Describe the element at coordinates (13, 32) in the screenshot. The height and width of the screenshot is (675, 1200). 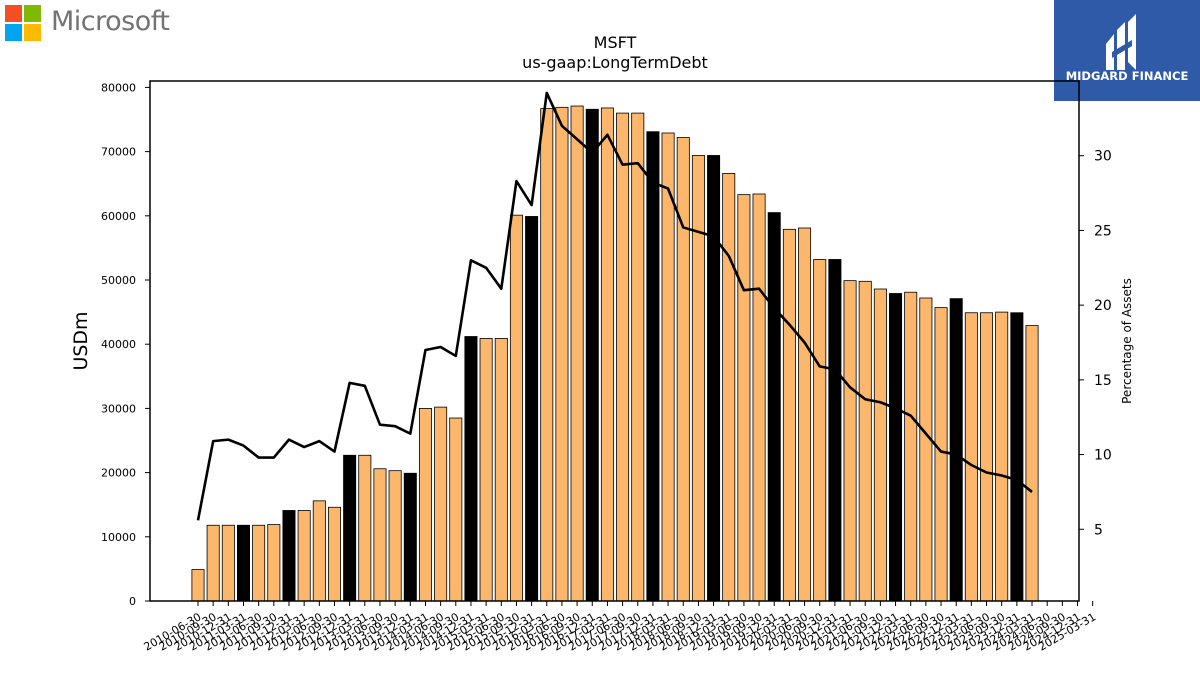
I see `ms-square-blue` at that location.